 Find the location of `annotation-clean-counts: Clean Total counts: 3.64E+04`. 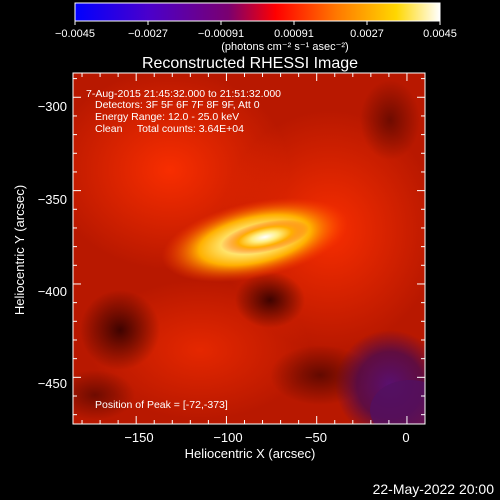

annotation-clean-counts: Clean Total counts: 3.64E+04 is located at coordinates (169, 129).